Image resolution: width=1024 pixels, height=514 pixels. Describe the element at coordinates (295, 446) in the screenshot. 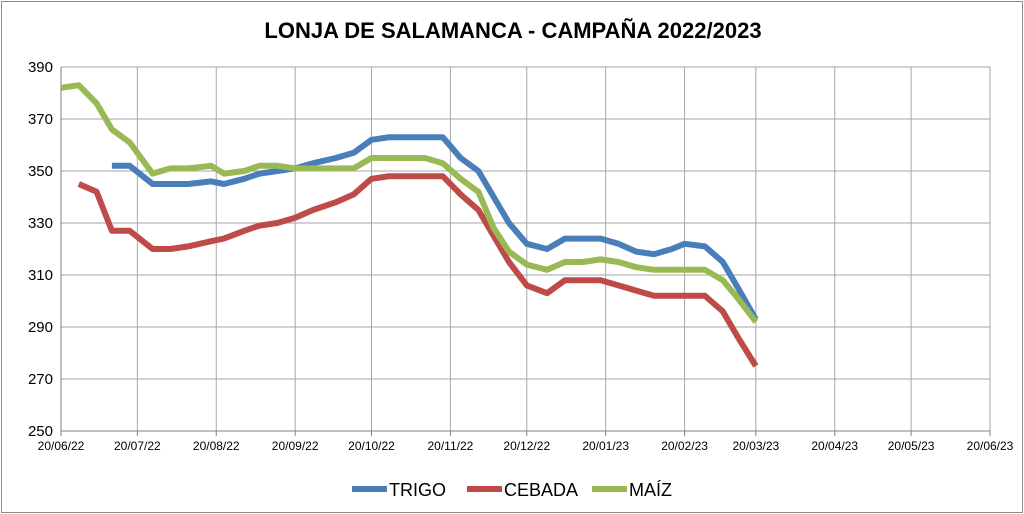

I see `x-tick-label: 20/09/22` at that location.